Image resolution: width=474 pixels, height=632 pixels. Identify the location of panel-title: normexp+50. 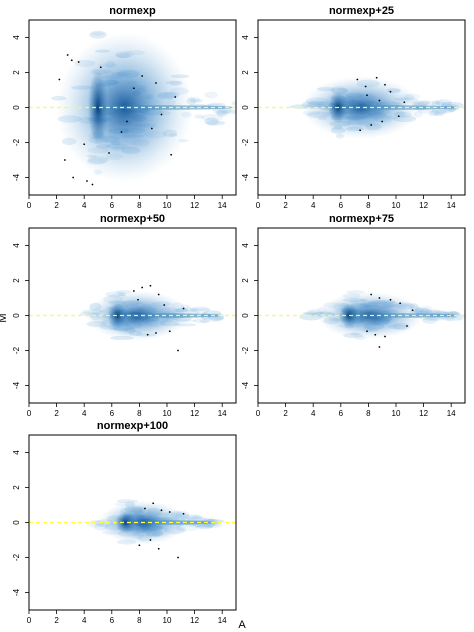
(132, 219).